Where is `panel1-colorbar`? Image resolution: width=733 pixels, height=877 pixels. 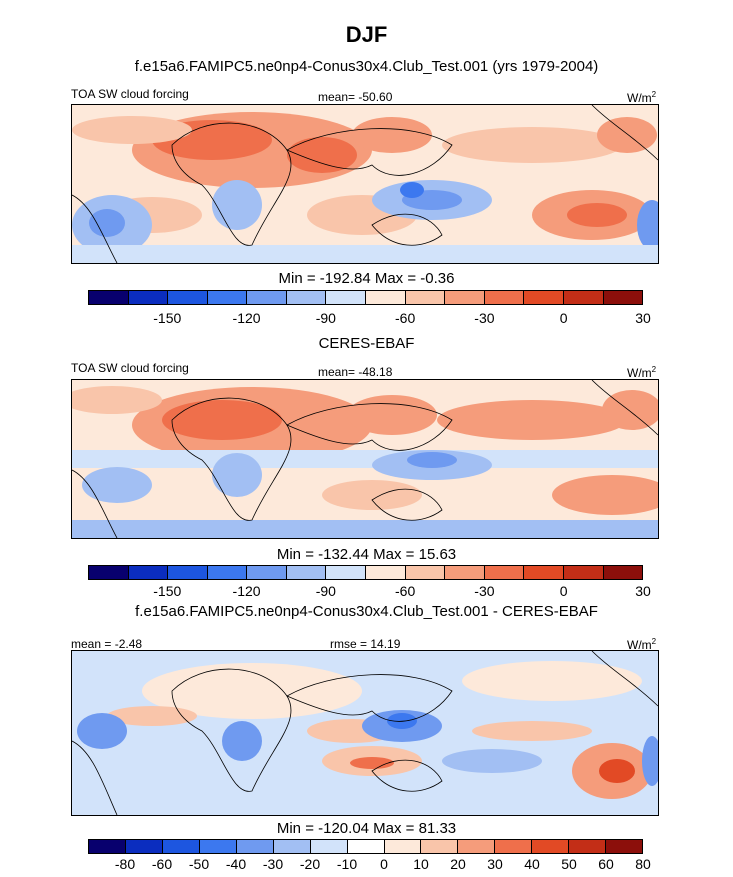 panel1-colorbar is located at coordinates (365, 297).